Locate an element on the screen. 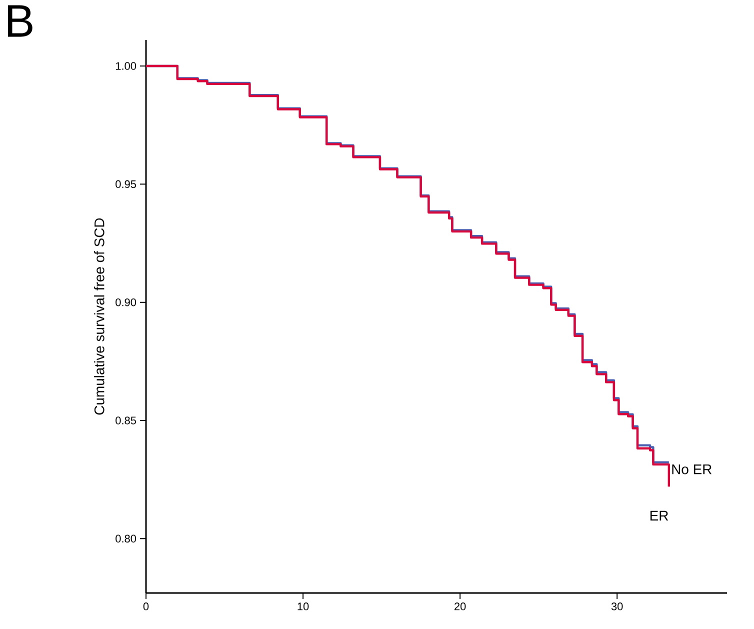  y-tick-label: 0.80 is located at coordinates (126, 538).